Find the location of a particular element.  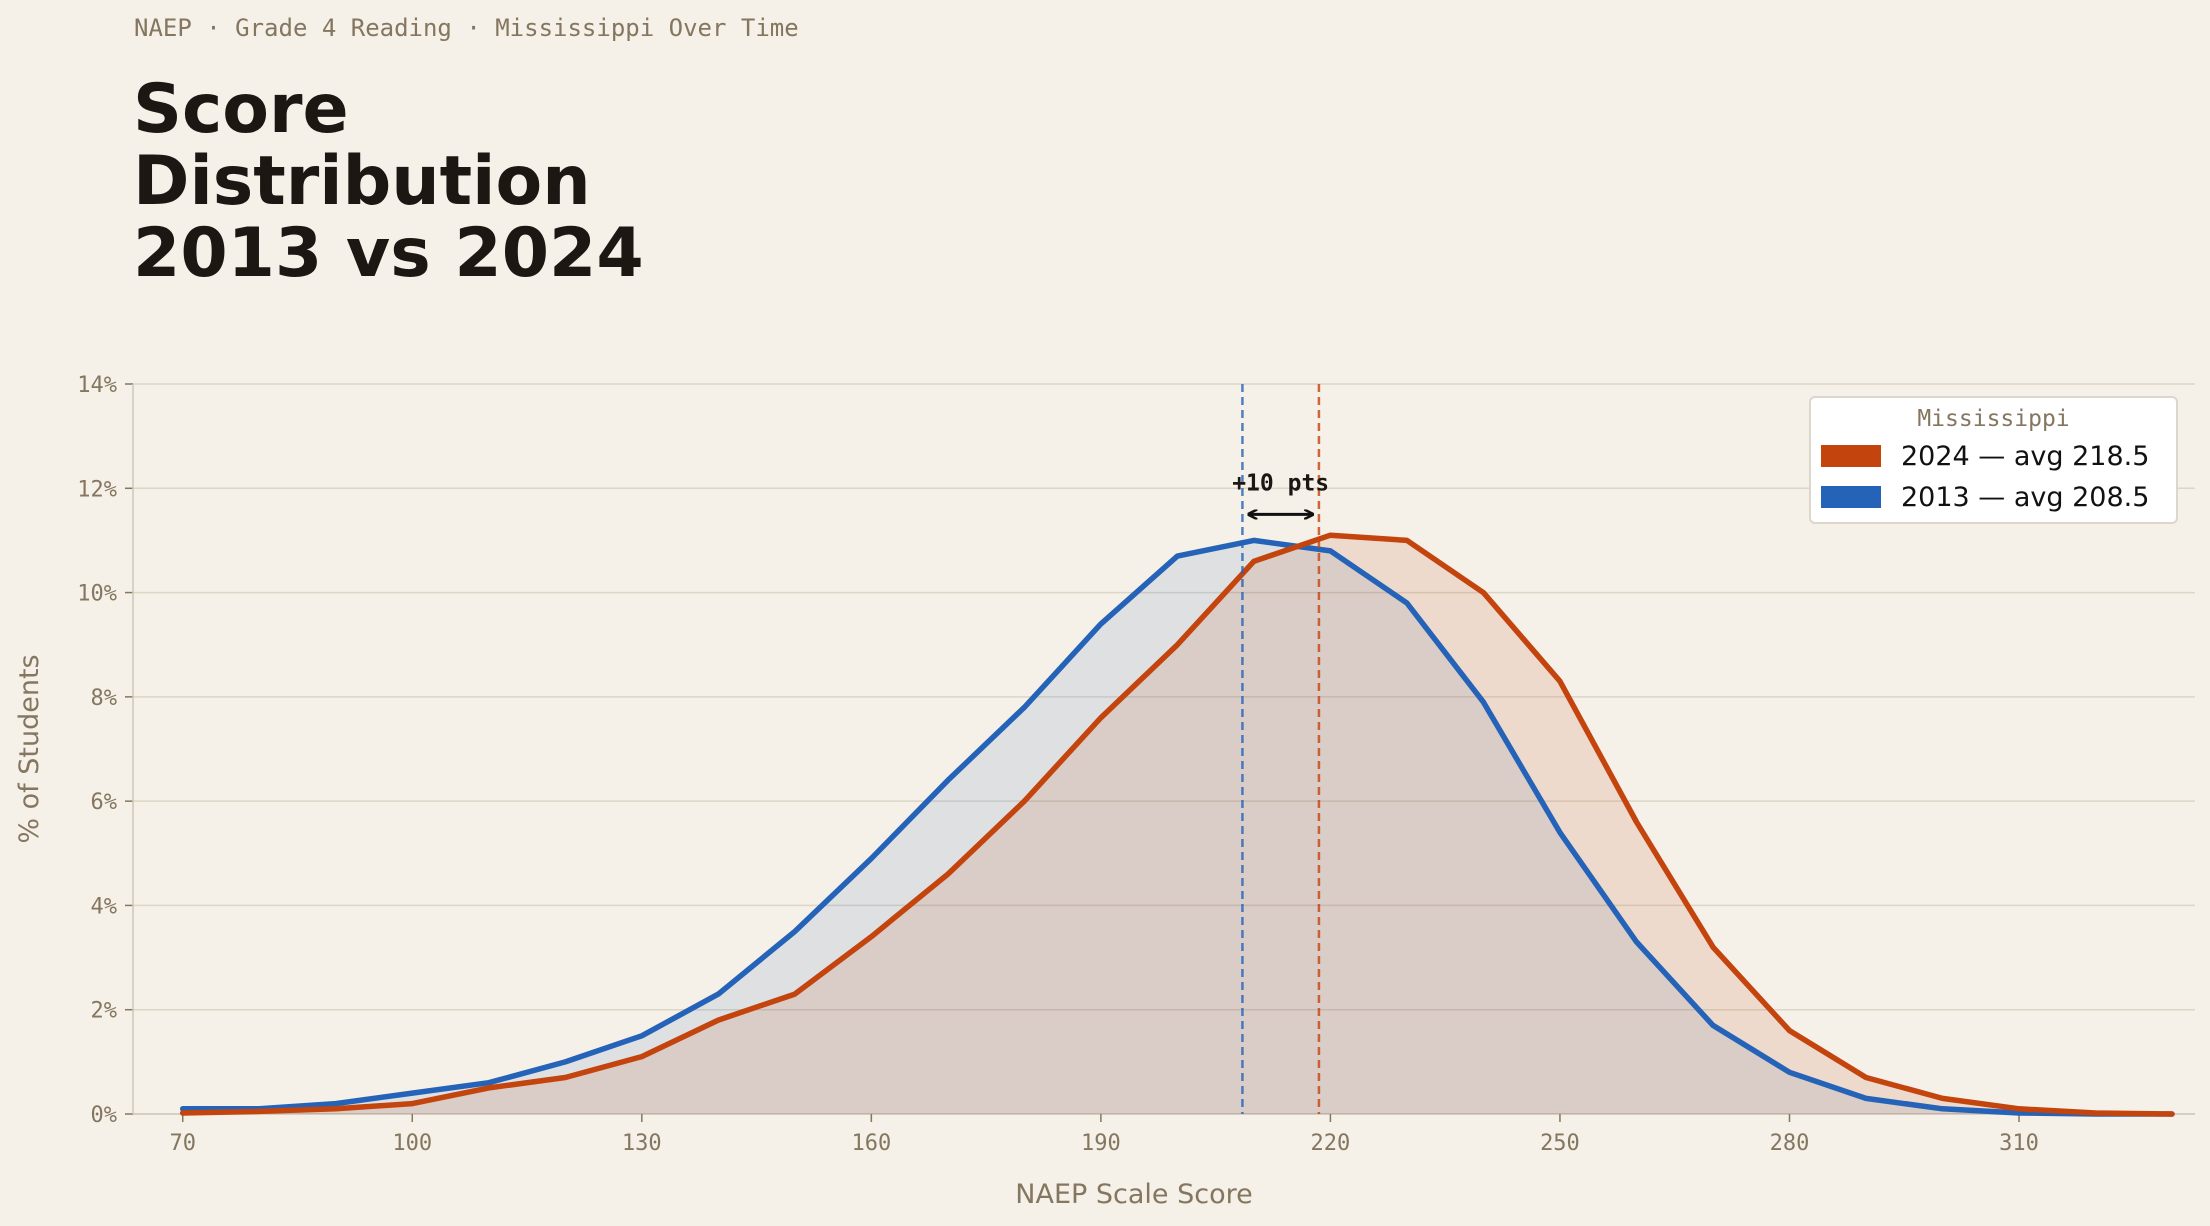

legend-swatch-2013 is located at coordinates (1851, 497).